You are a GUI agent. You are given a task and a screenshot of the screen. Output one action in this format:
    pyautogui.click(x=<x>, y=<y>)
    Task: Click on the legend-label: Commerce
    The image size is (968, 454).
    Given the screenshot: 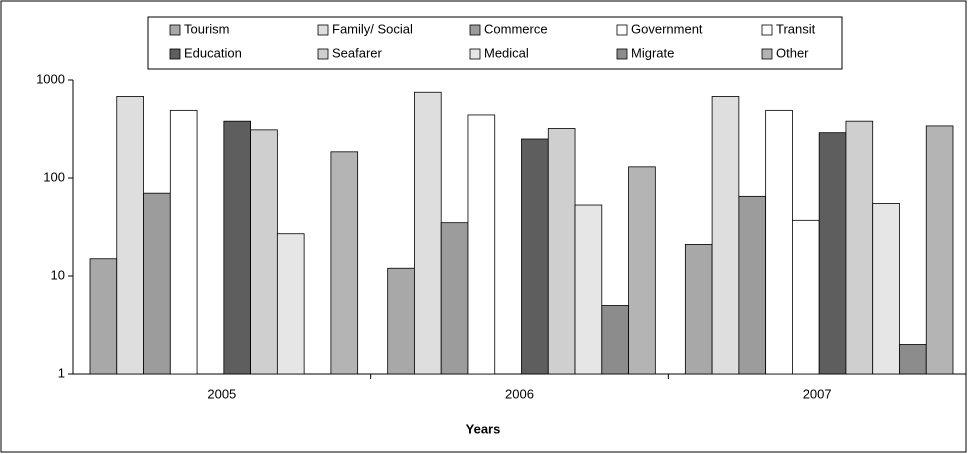 What is the action you would take?
    pyautogui.click(x=516, y=28)
    